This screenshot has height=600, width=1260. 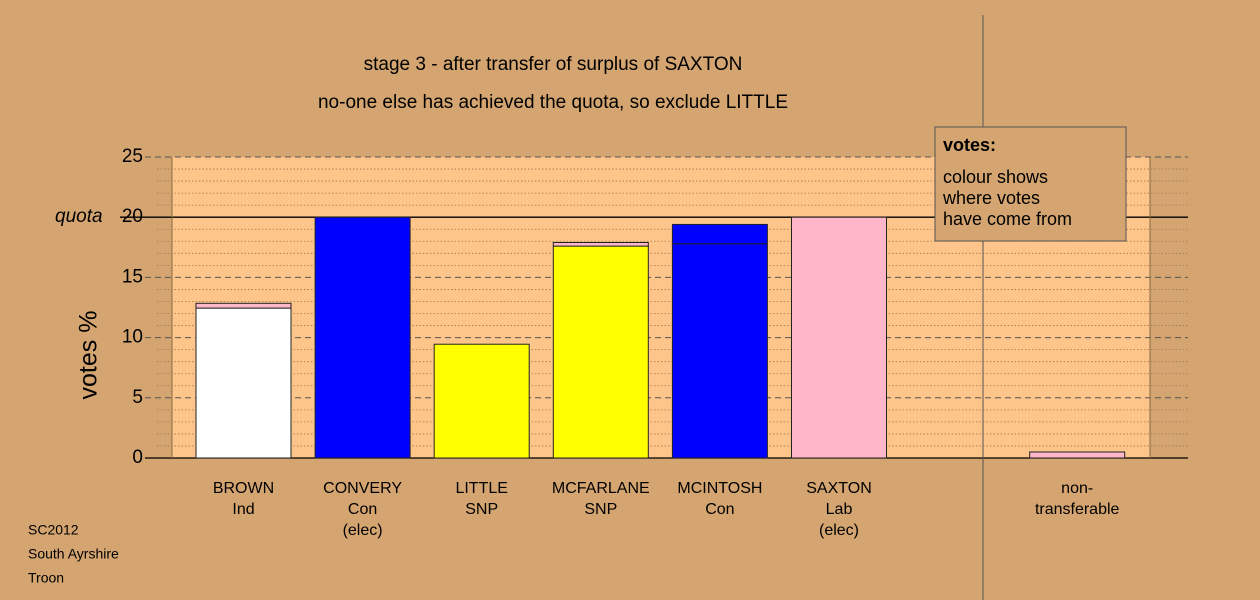 What do you see at coordinates (132, 216) in the screenshot?
I see `y-tick-label: 20` at bounding box center [132, 216].